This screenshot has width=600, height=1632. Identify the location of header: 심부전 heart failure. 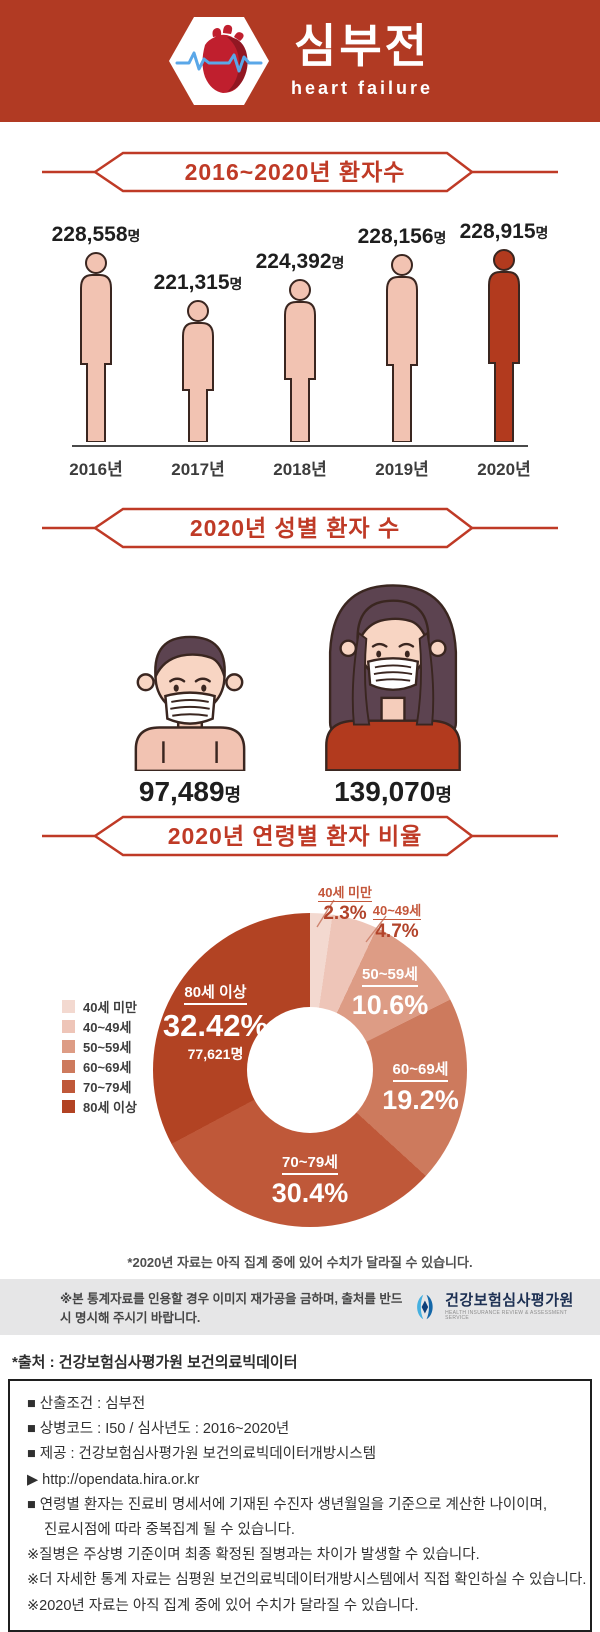
(300, 61).